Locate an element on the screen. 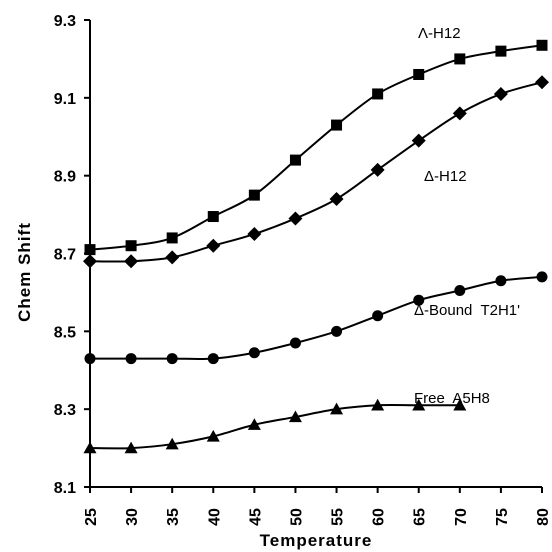  series-line is located at coordinates (274, 426).